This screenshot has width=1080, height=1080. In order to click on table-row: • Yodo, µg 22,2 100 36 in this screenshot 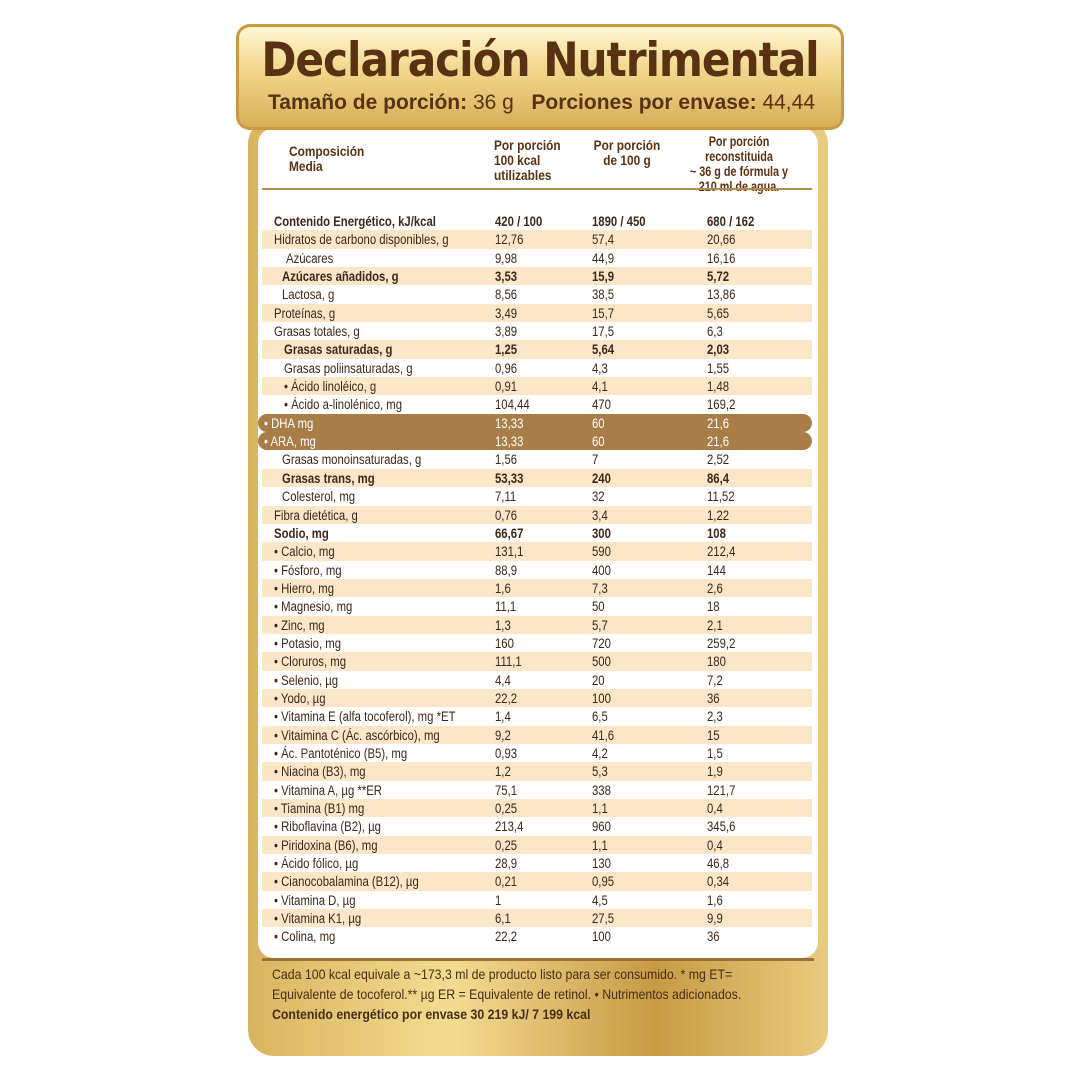, I will do `click(537, 698)`.